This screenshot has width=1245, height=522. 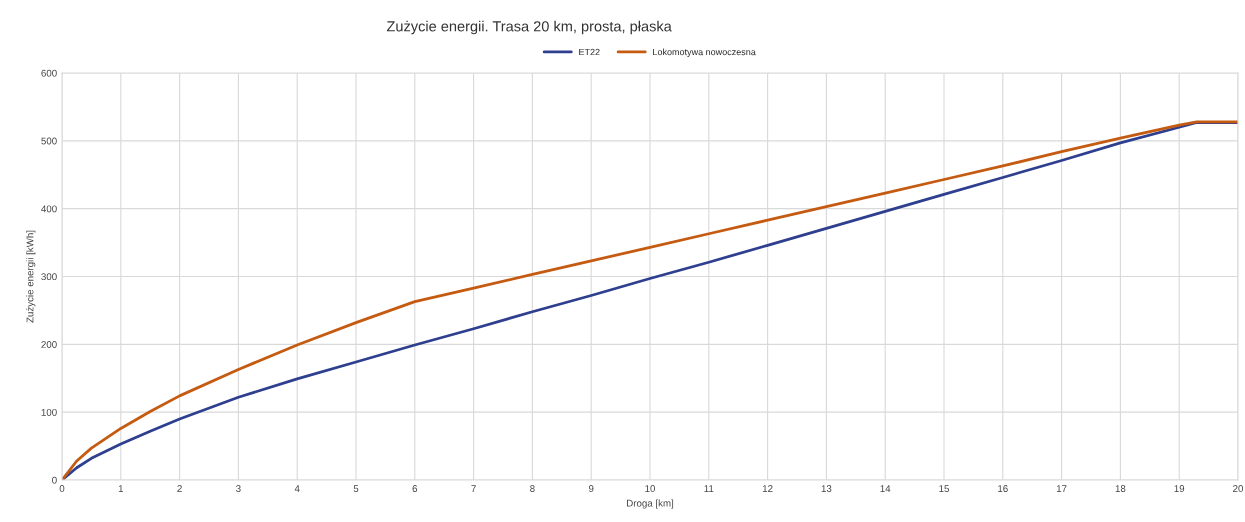 I want to click on x-tick-label: 11, so click(x=709, y=488).